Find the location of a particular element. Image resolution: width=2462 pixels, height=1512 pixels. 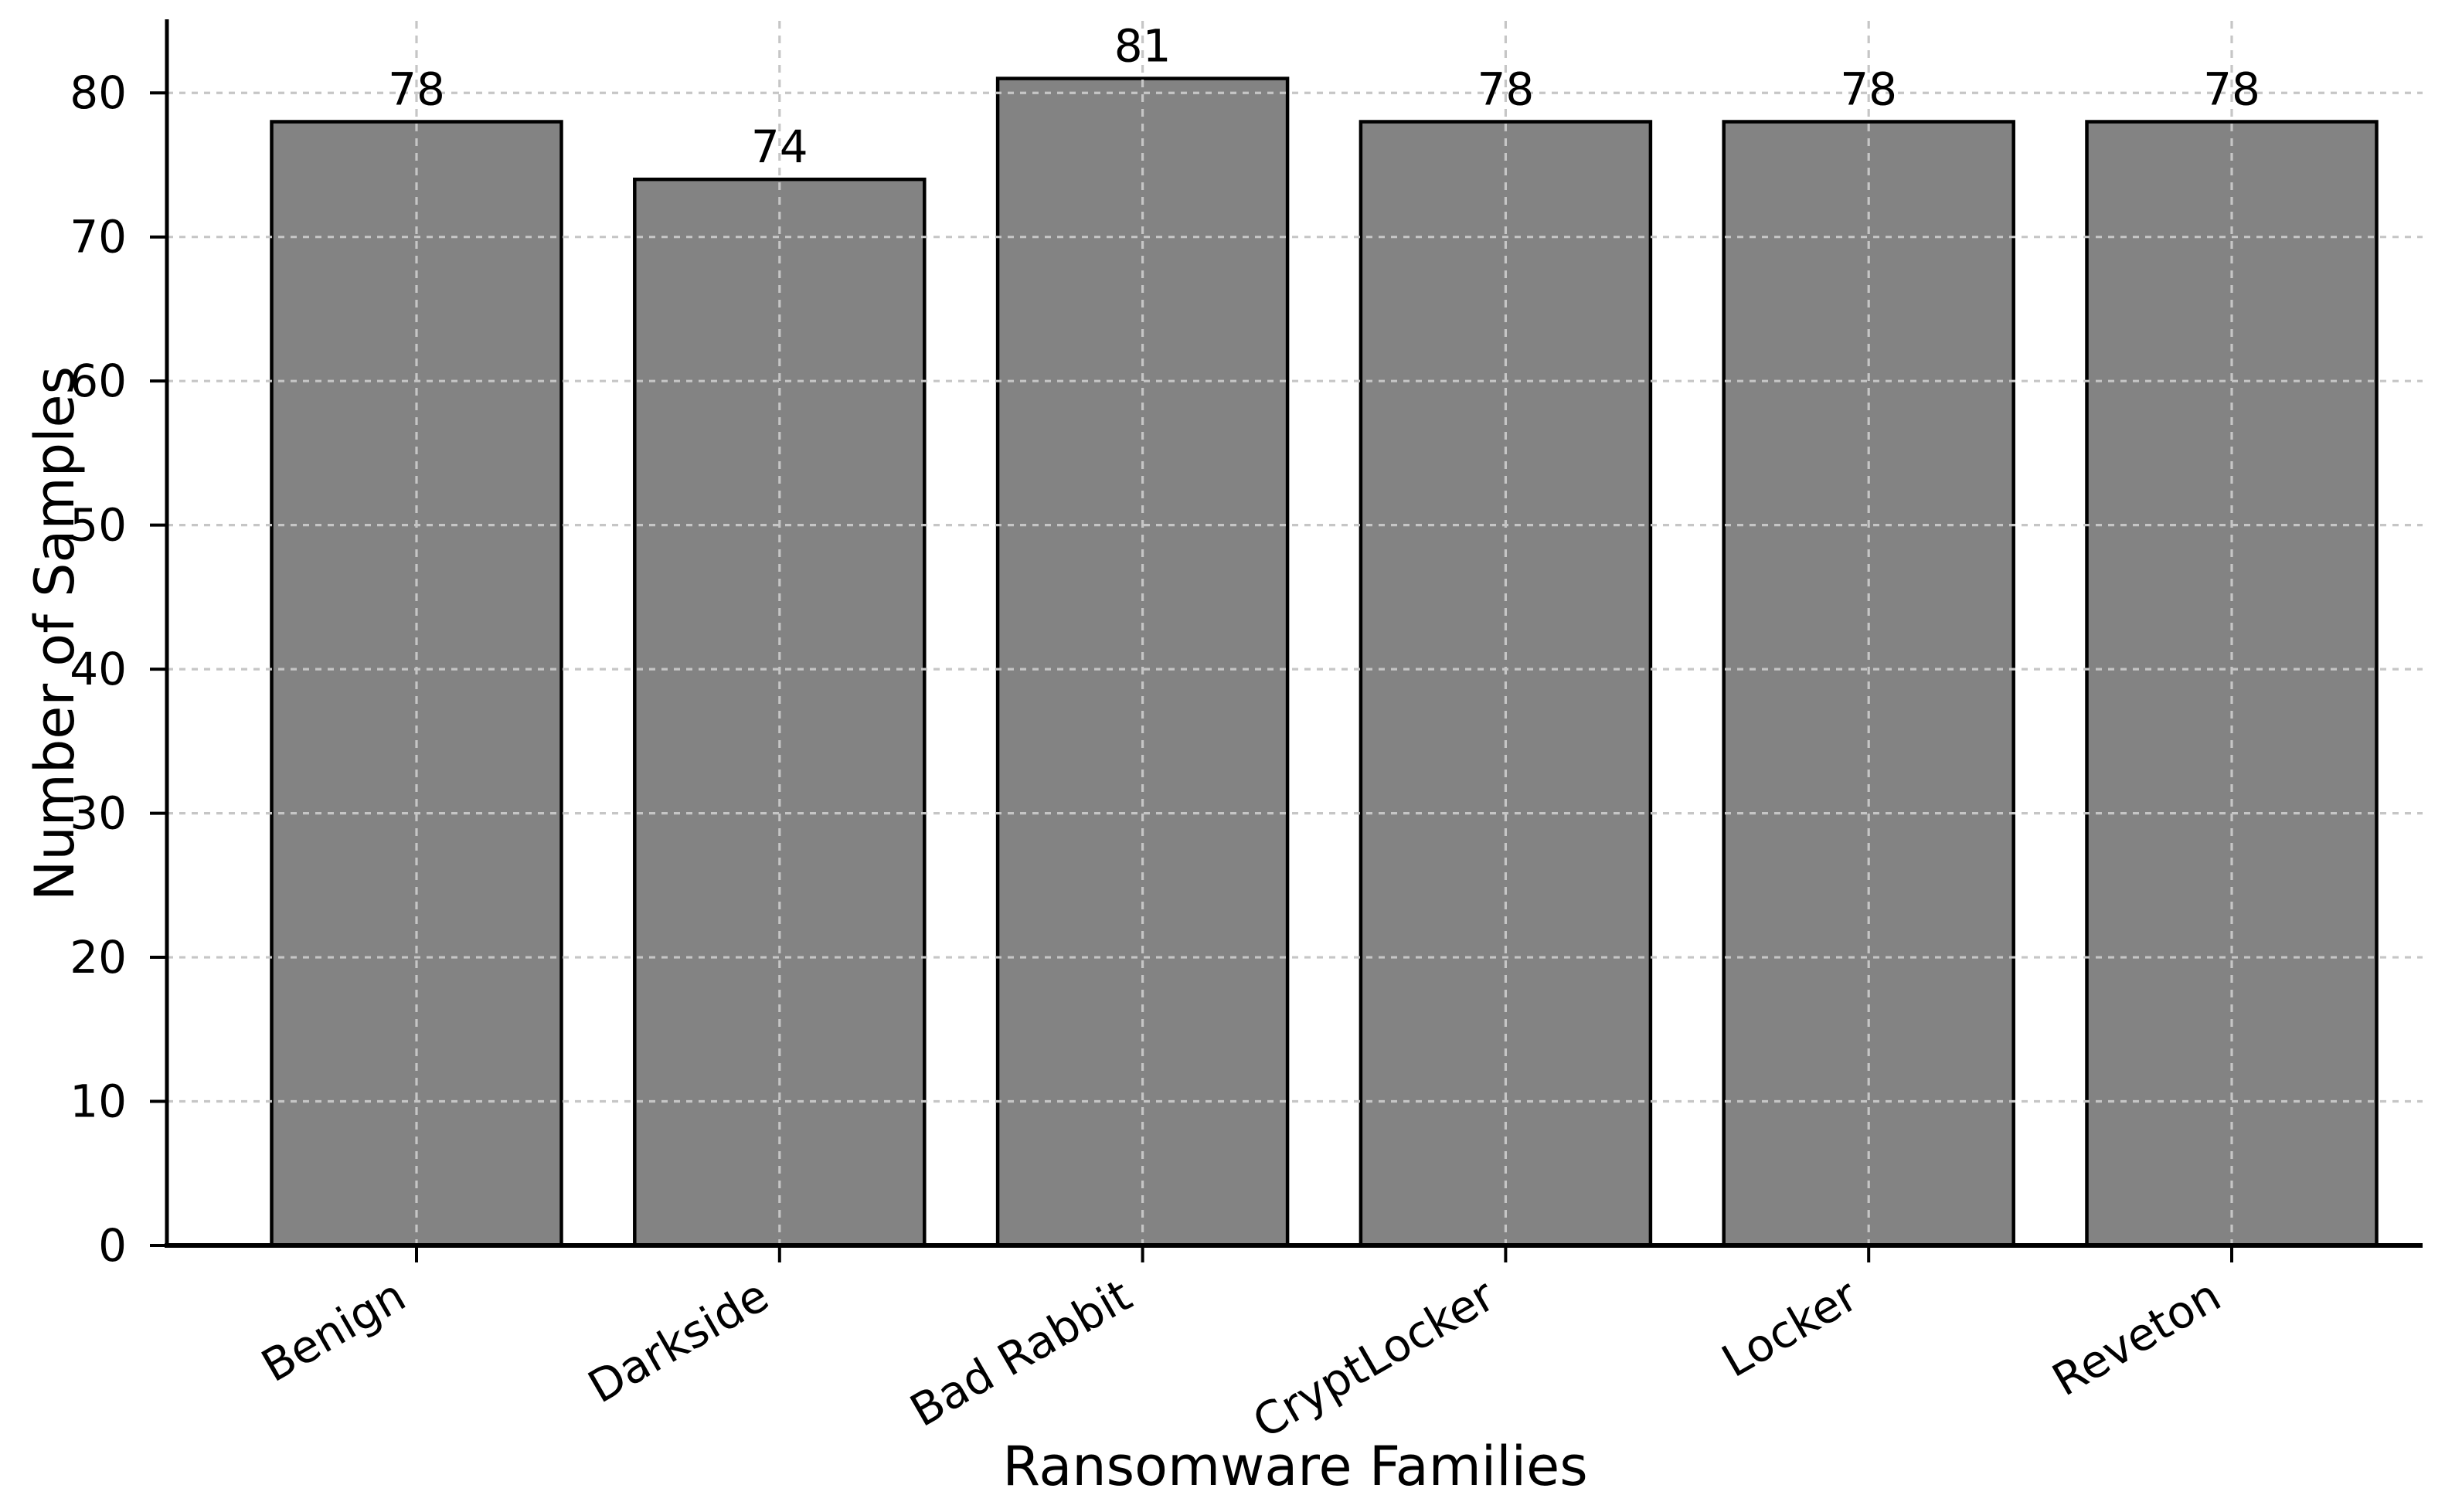

x-tick-label-benign: Benign is located at coordinates (333, 1330).